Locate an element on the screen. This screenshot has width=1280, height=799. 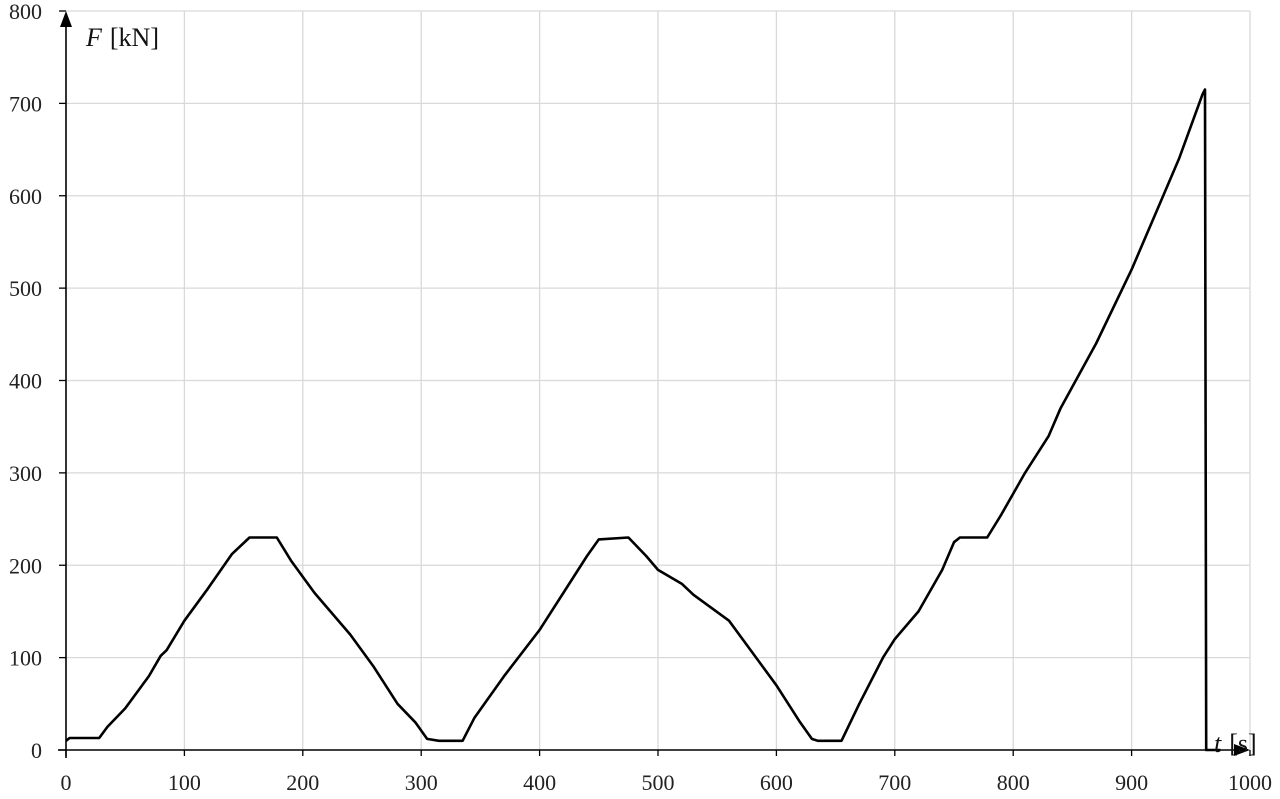
x-tick-label: 700 is located at coordinates (894, 782).